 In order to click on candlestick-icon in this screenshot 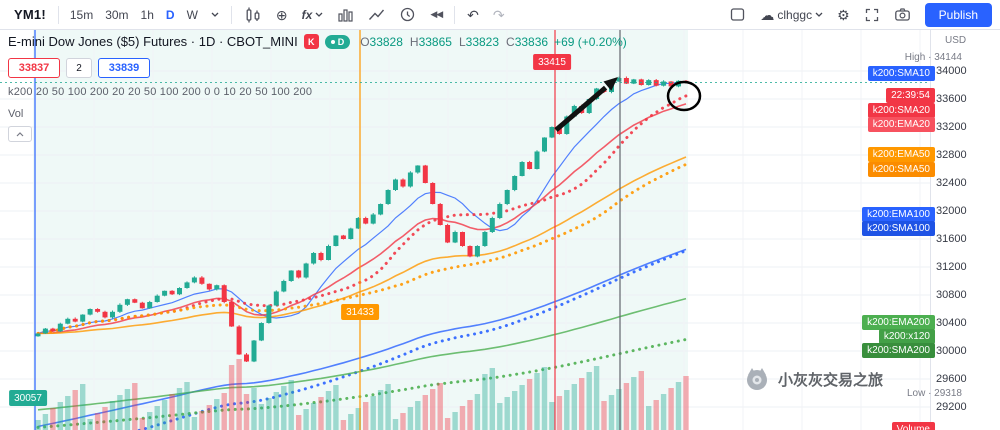, I will do `click(253, 14)`.